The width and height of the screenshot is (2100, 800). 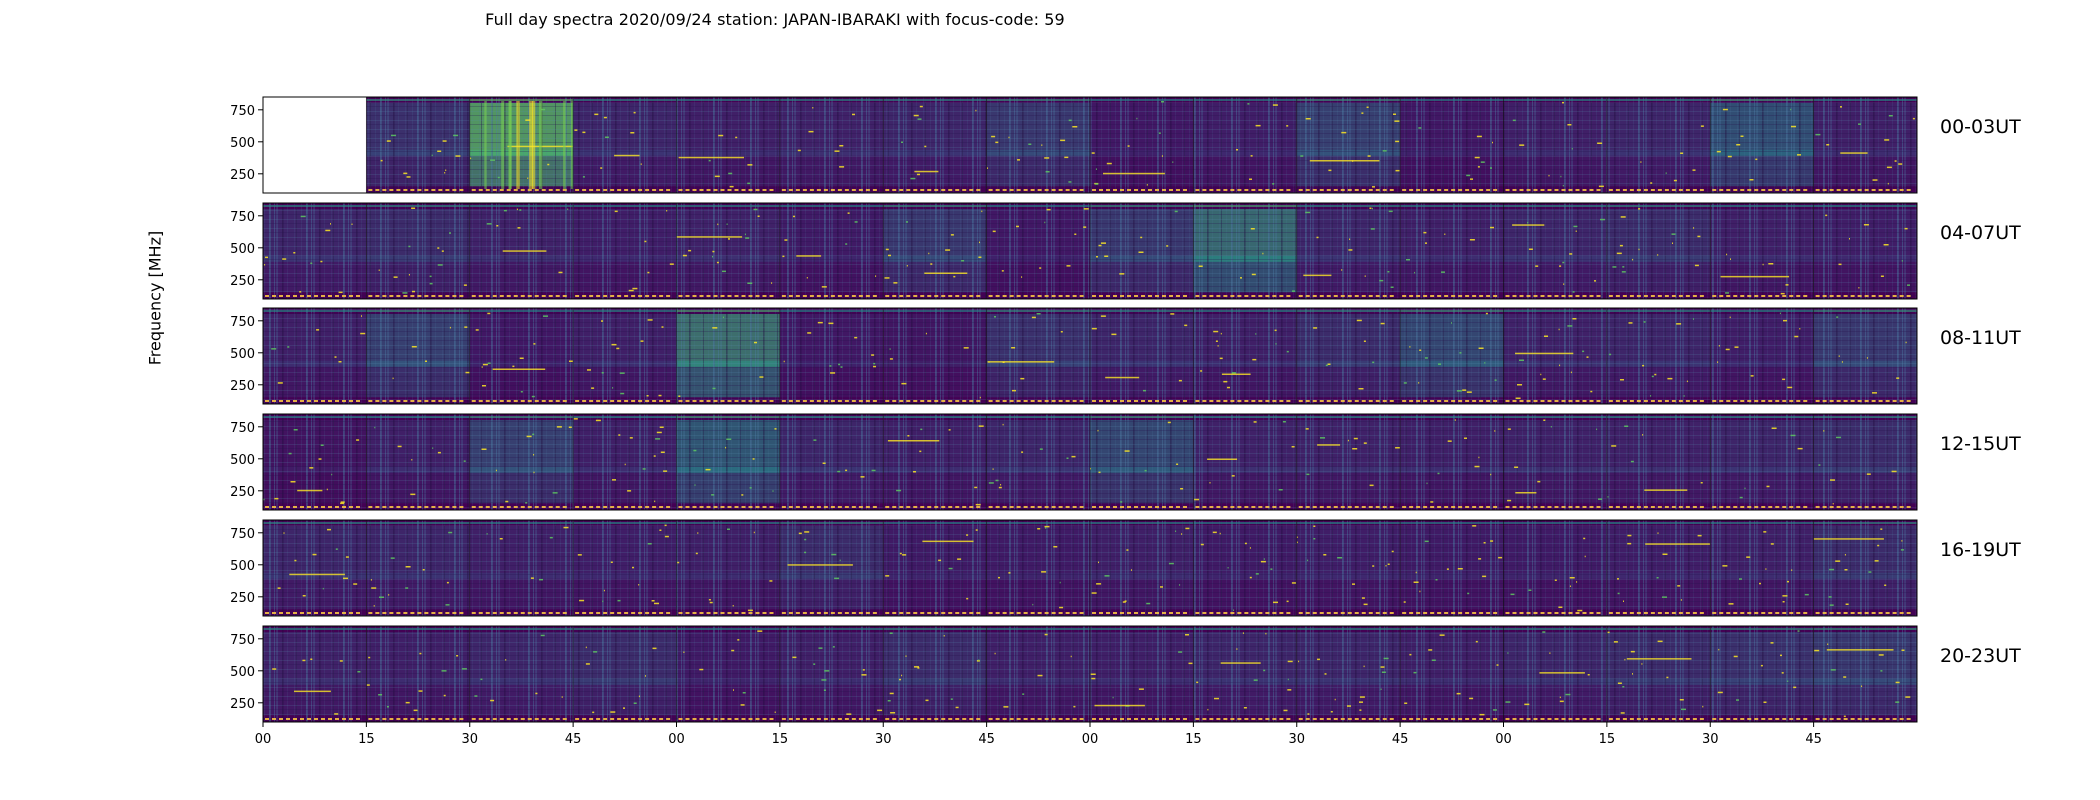 I want to click on row-label: 20-23UT, so click(x=1980, y=656).